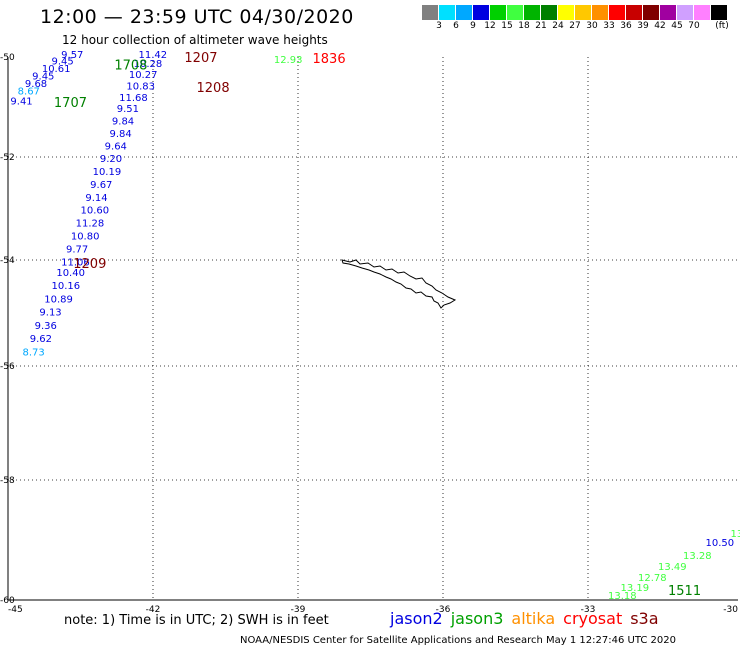  What do you see at coordinates (416, 618) in the screenshot?
I see `satellite-name-jason2: jason2` at bounding box center [416, 618].